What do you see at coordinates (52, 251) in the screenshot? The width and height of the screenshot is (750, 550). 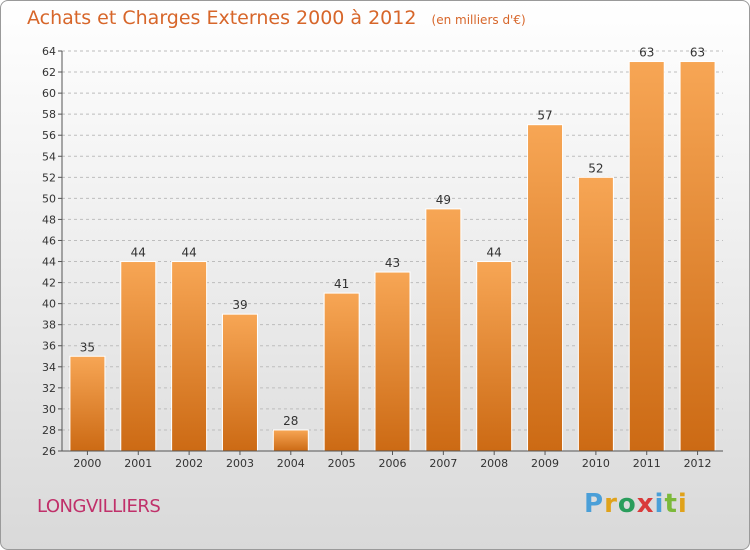 I see `y-axis: 26 28 30 32 34 36 38 40 42 44 46 48 50 52 54 56 58 60 62 64` at bounding box center [52, 251].